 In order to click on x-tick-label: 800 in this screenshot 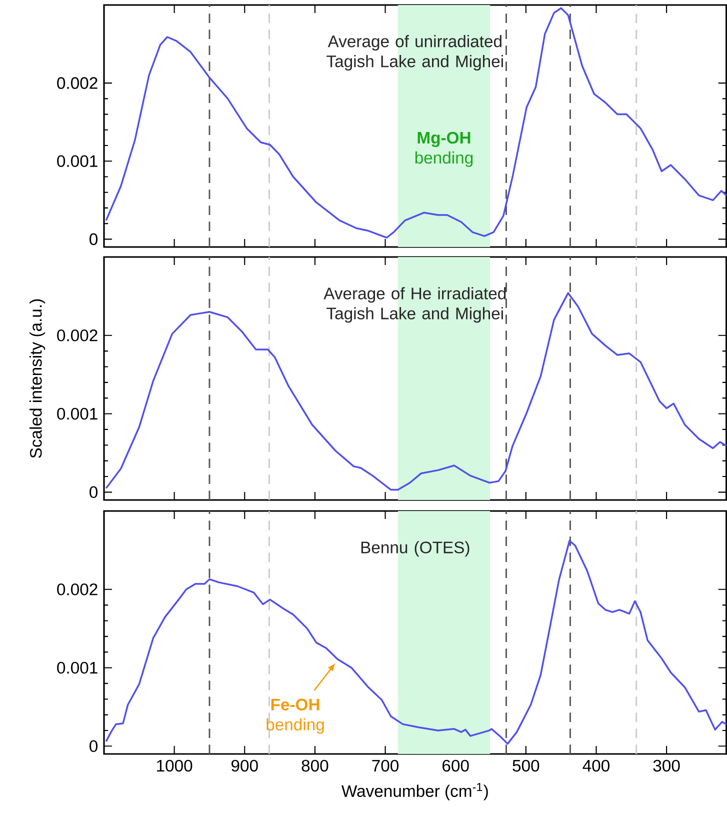, I will do `click(315, 766)`.